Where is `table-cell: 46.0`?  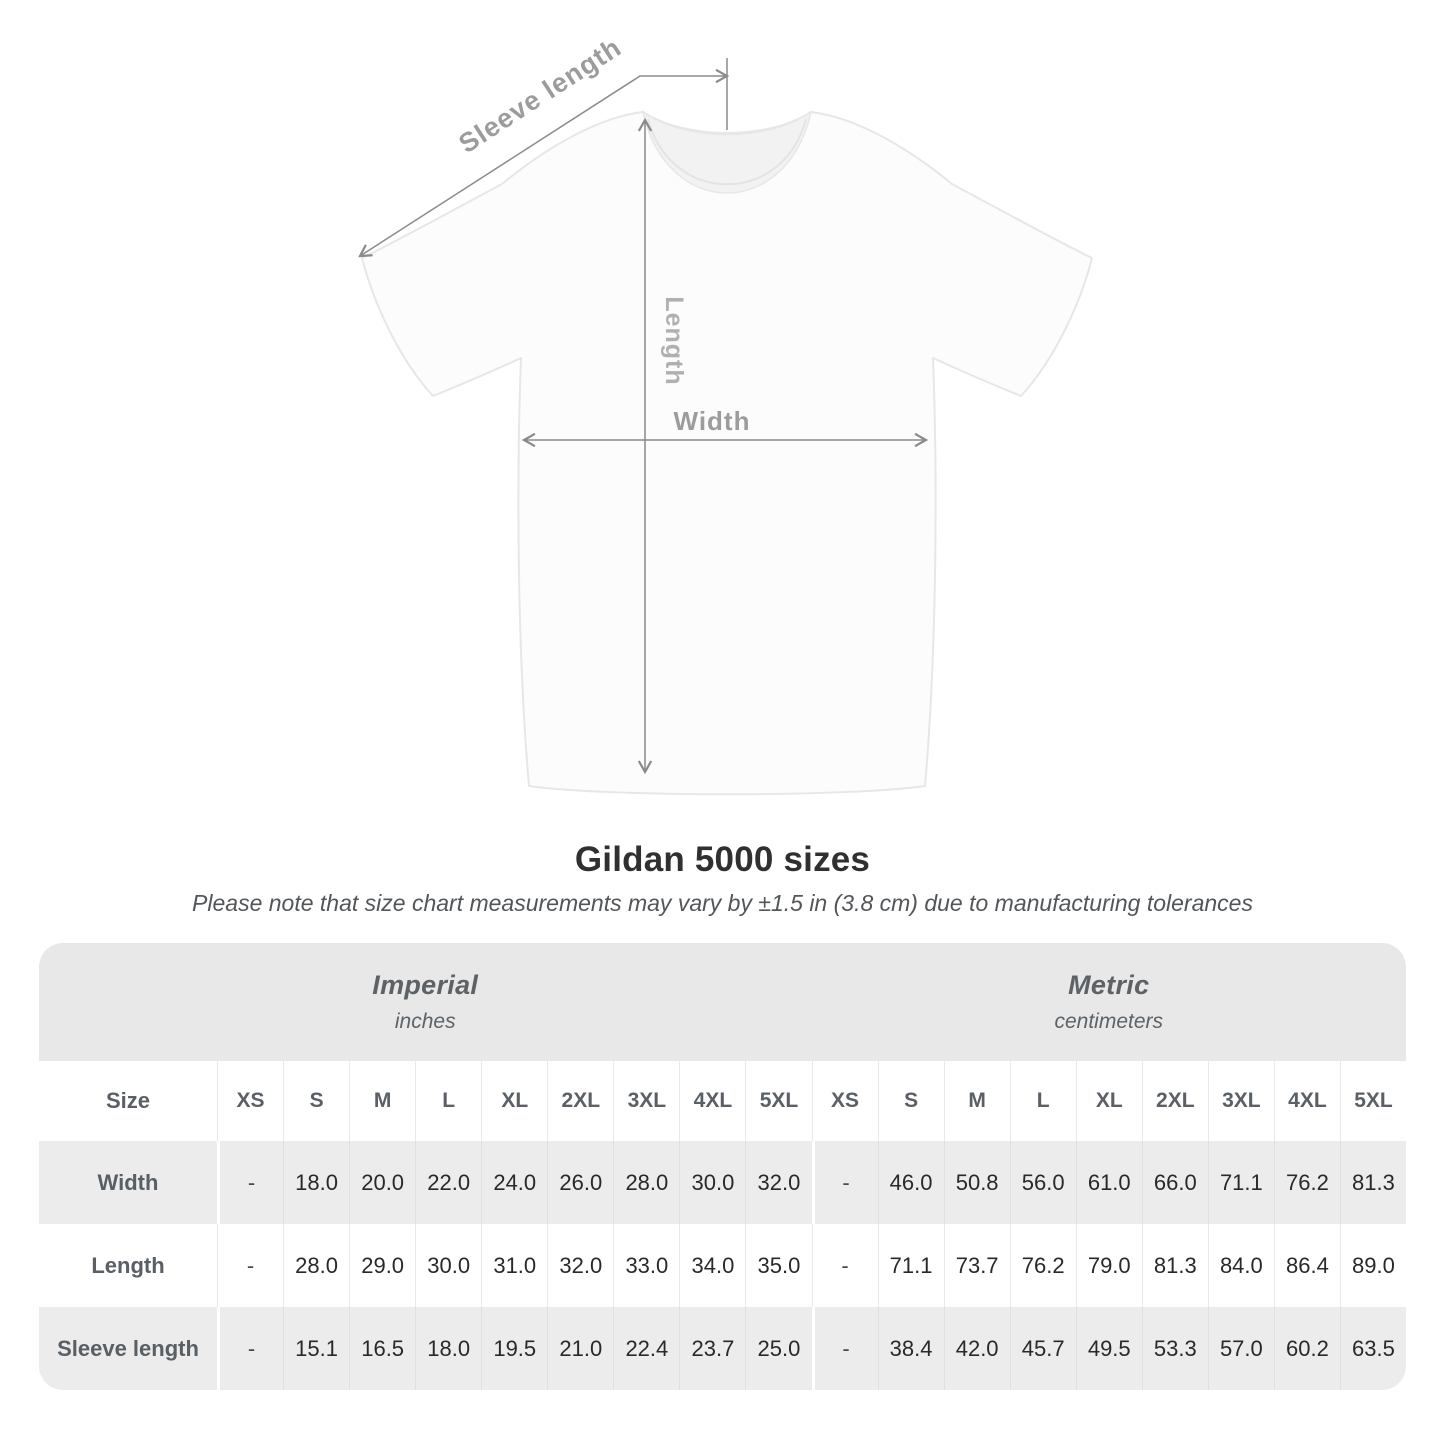 table-cell: 46.0 is located at coordinates (910, 1182).